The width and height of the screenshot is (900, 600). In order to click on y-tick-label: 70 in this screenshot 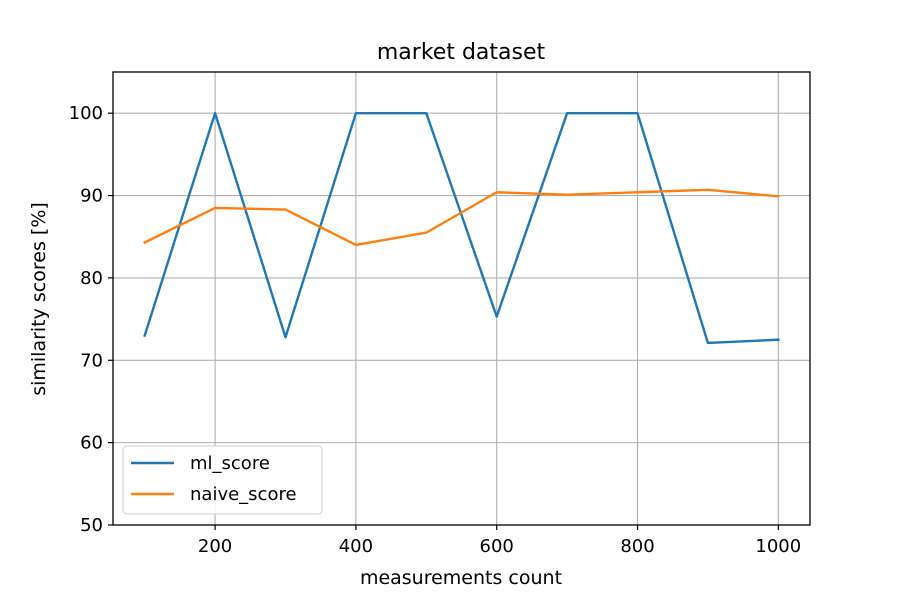, I will do `click(91, 360)`.